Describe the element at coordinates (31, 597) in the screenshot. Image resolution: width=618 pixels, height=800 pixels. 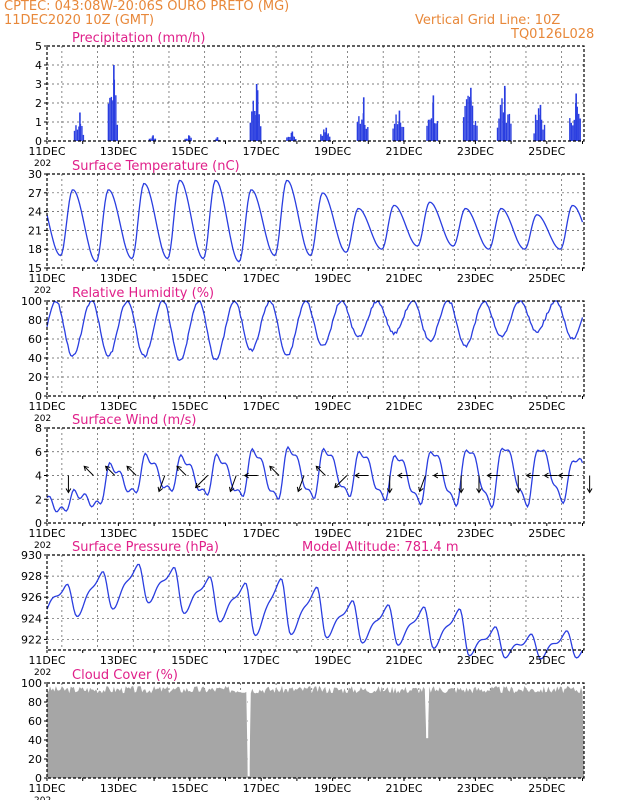
I see `y-tick-label: 926` at that location.